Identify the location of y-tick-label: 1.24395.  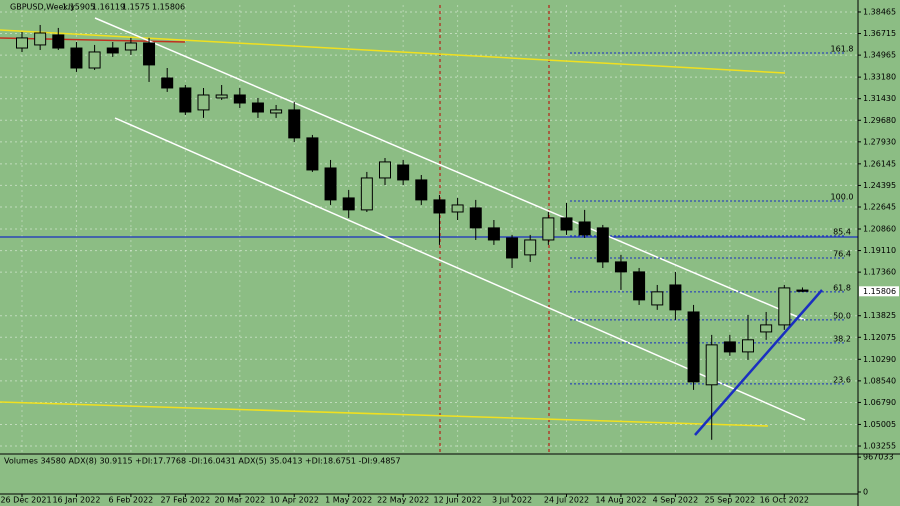
(879, 185).